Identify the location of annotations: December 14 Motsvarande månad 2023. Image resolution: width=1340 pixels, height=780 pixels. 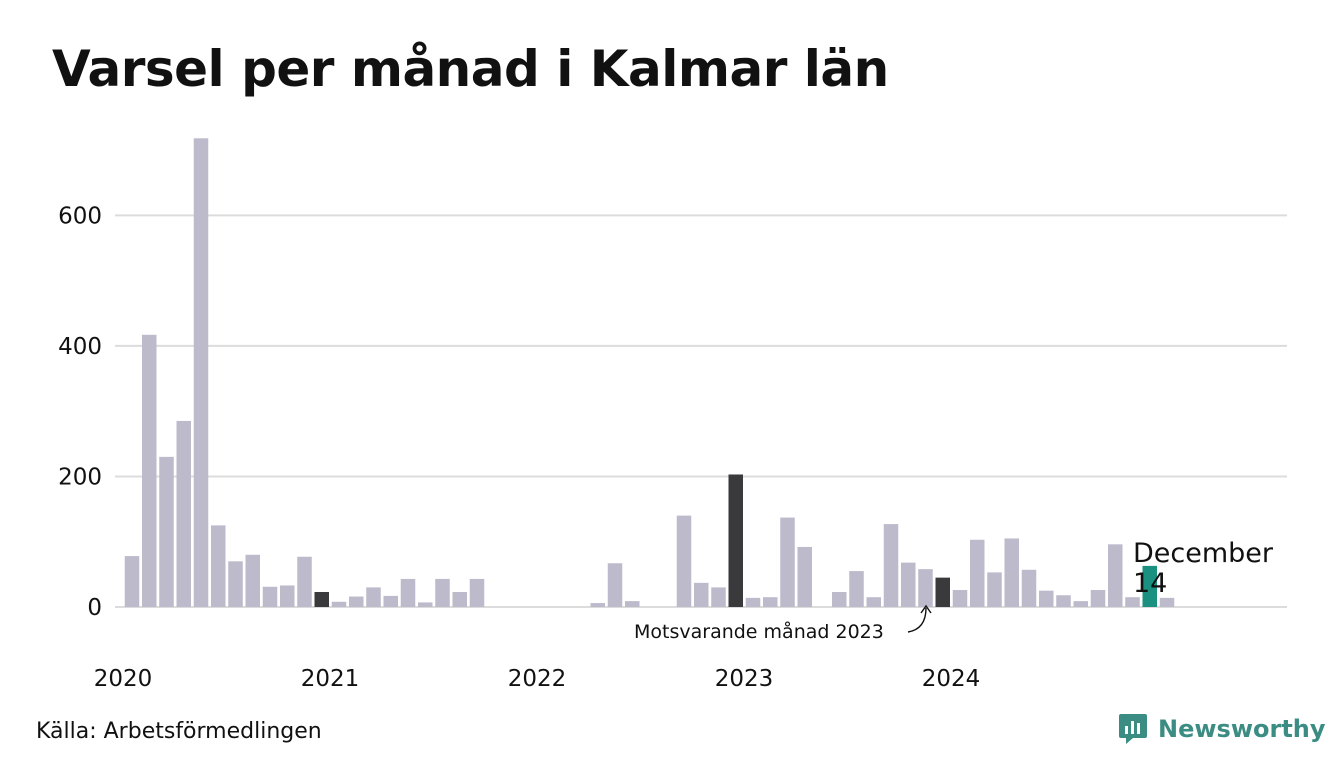
(954, 590).